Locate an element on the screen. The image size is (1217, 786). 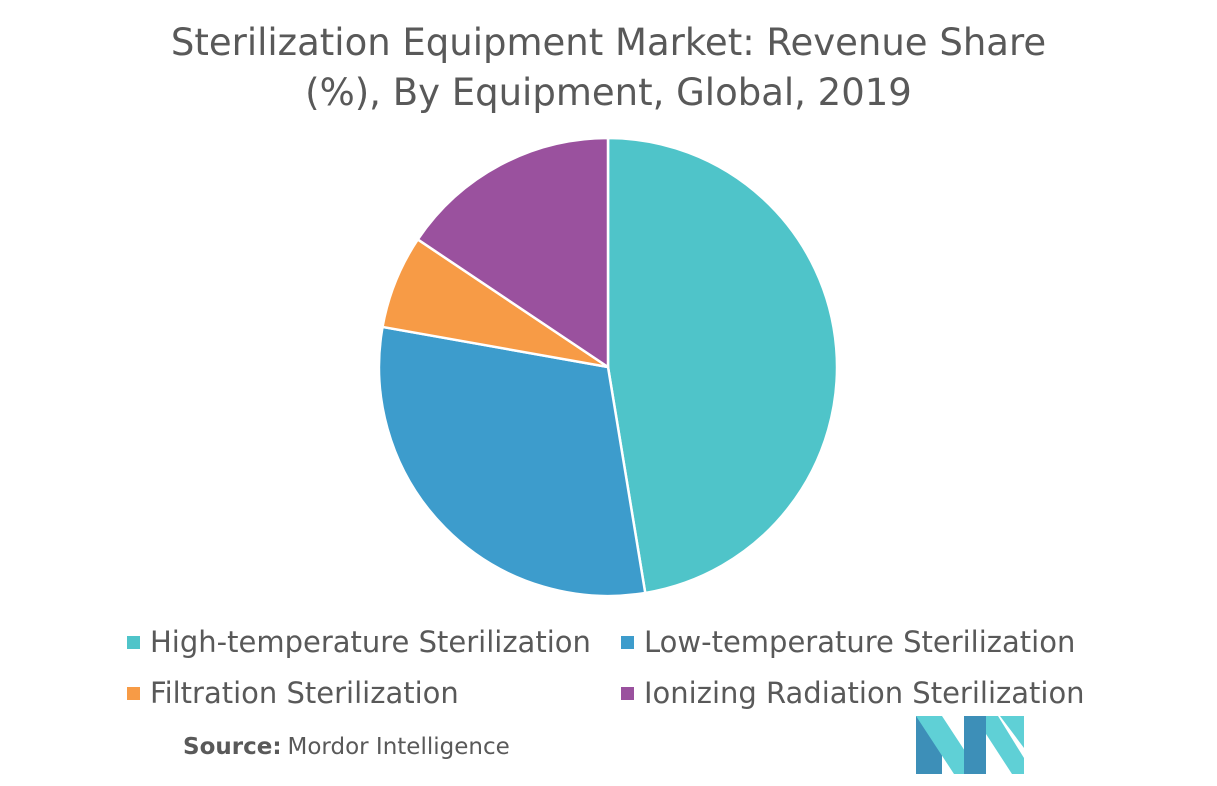
legend-item-ionizing-radiation: Ionizing Radiation Sterilization is located at coordinates (853, 693).